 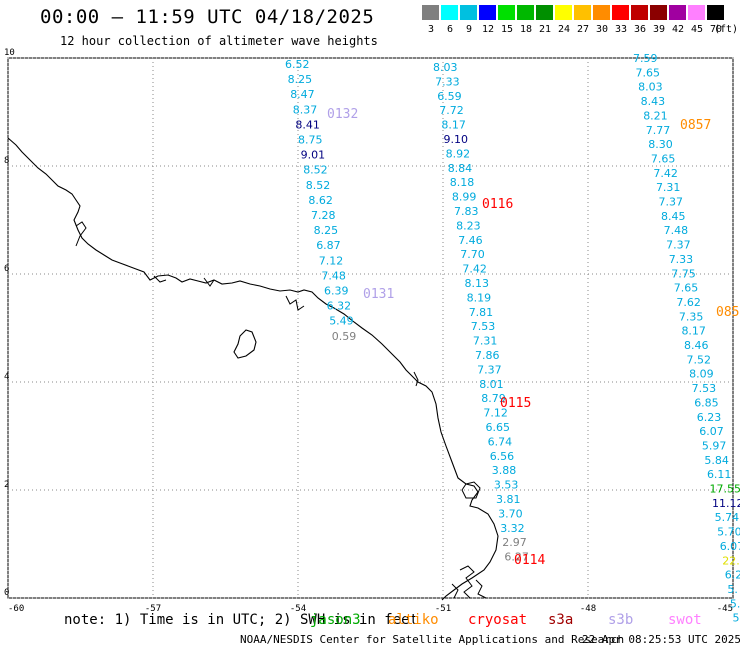 What do you see at coordinates (488, 29) in the screenshot?
I see `color-swatch-label: 12` at bounding box center [488, 29].